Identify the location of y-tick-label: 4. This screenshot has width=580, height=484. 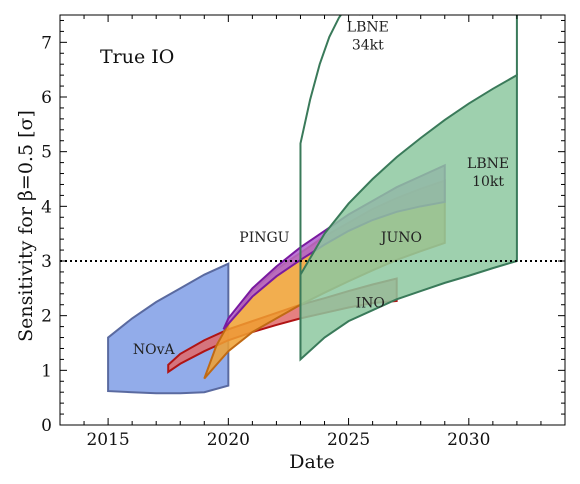
(46, 207).